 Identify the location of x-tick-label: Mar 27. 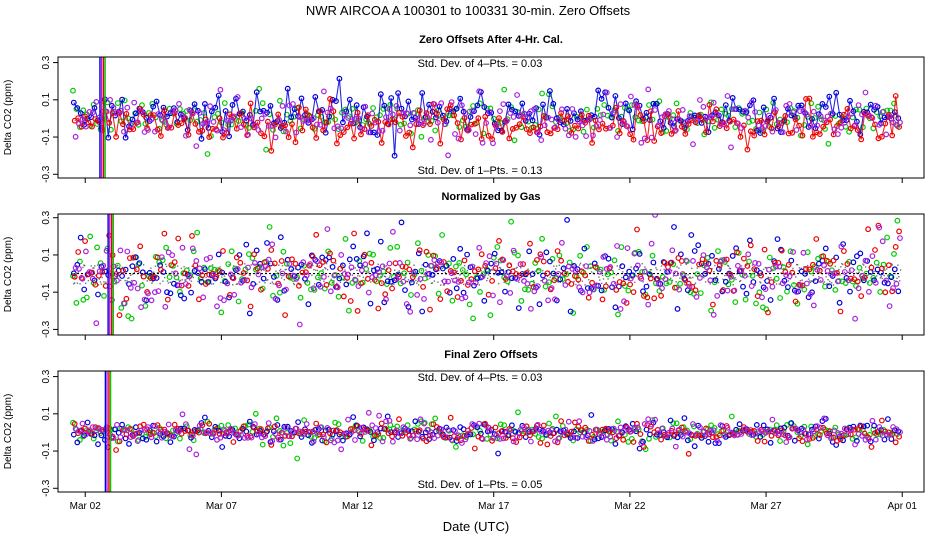
(766, 506).